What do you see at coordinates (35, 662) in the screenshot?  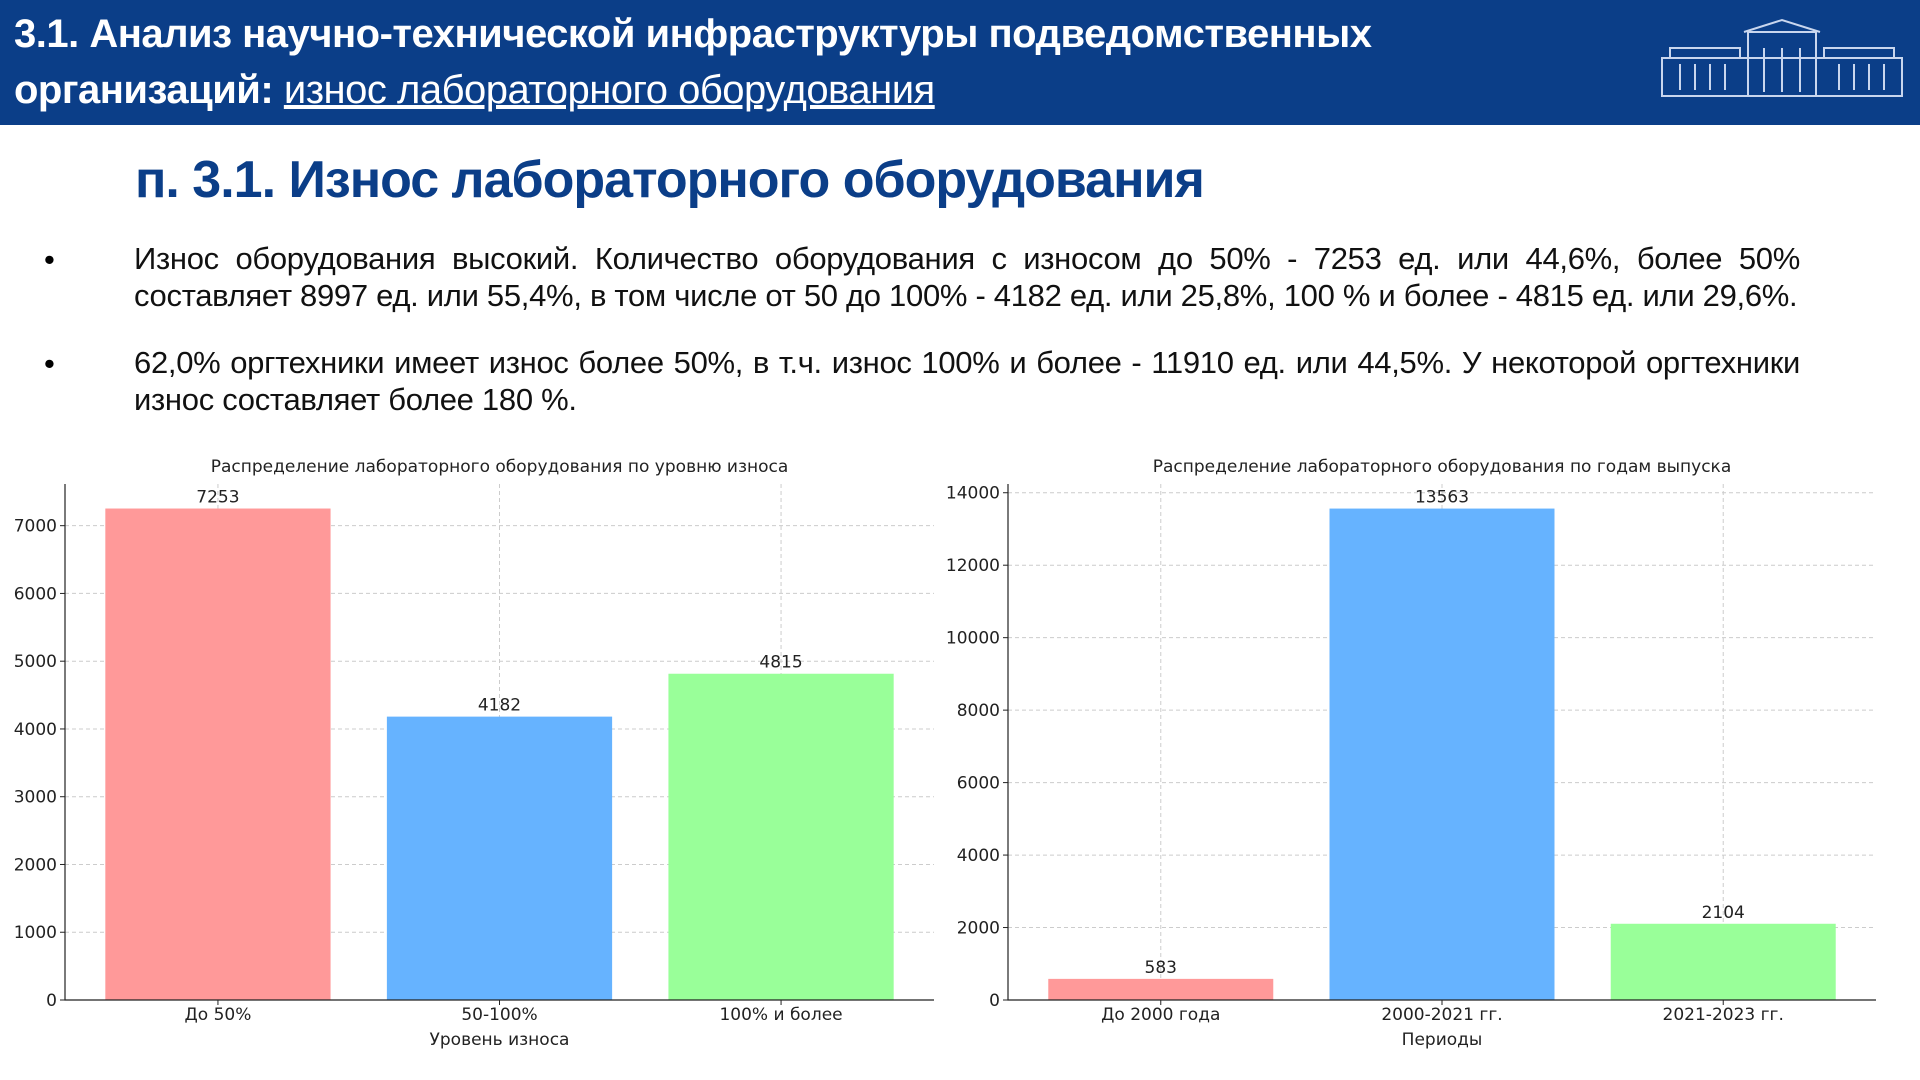 I see `y-tick-label: 5000` at bounding box center [35, 662].